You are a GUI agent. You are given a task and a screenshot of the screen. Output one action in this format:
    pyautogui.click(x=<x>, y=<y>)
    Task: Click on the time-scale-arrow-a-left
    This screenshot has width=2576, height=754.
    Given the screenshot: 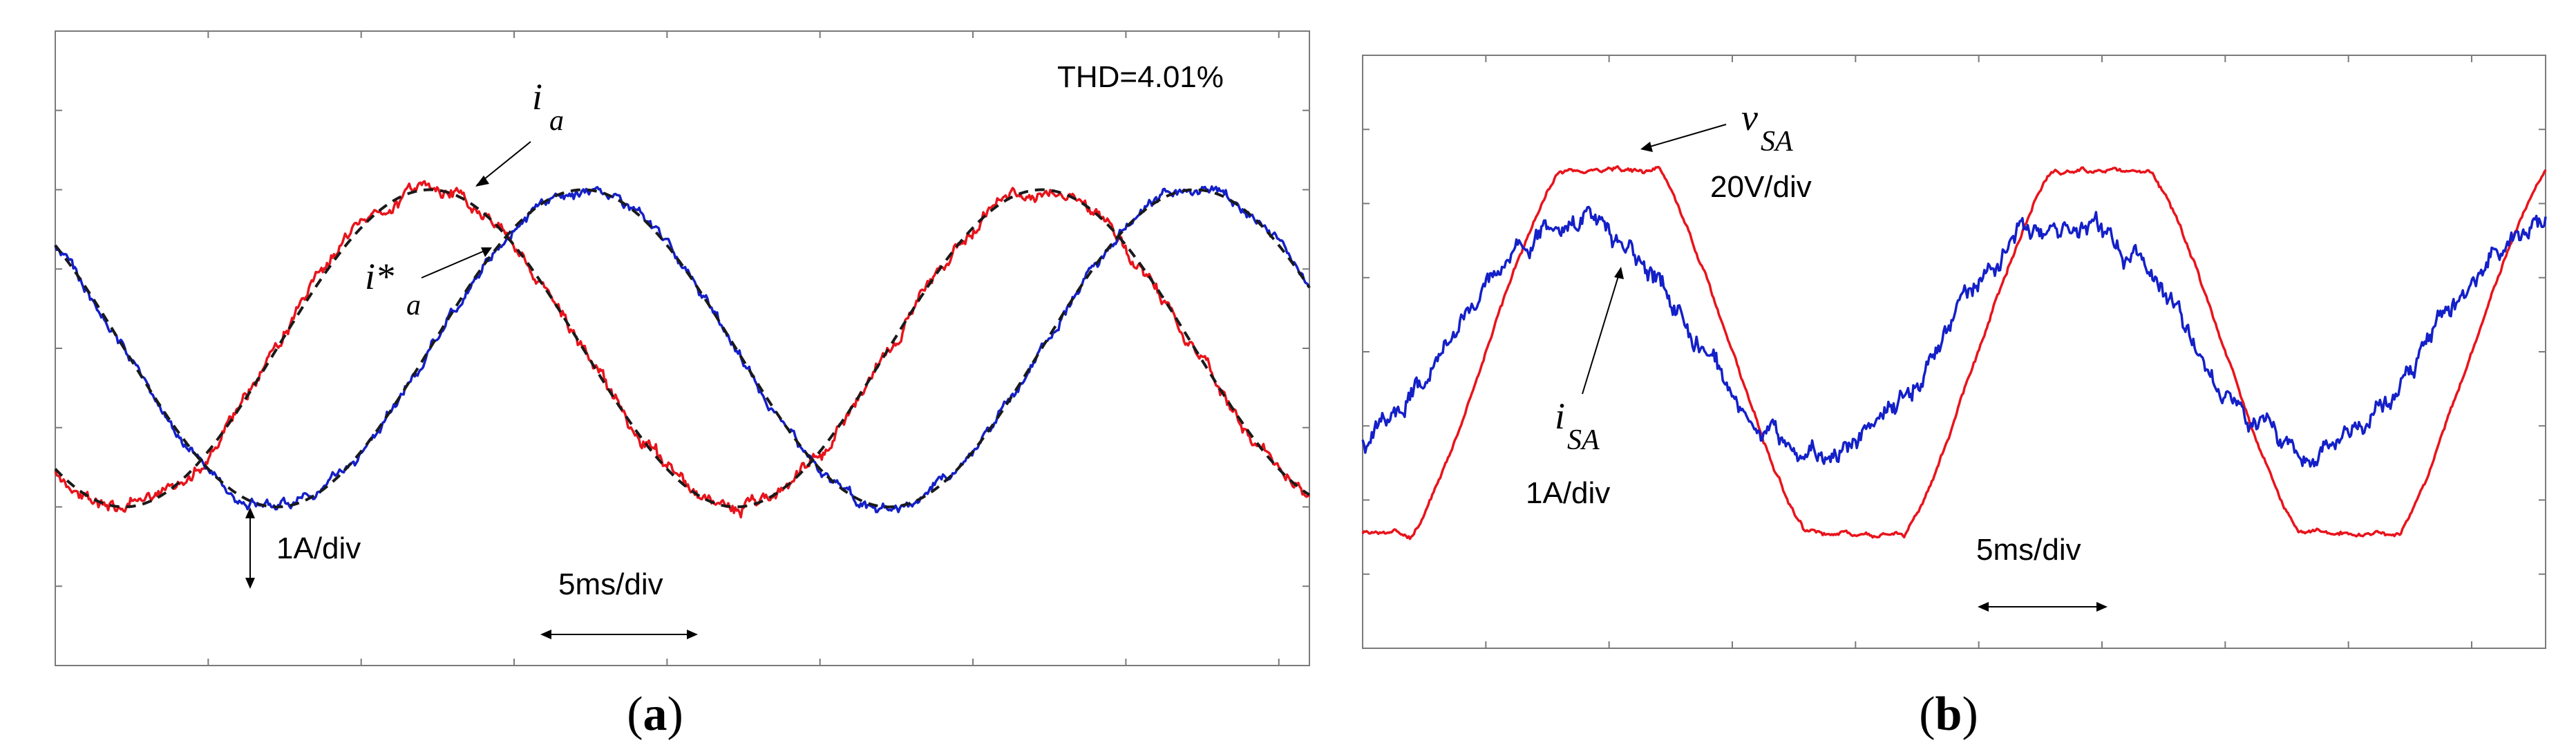 What is the action you would take?
    pyautogui.click(x=545, y=634)
    